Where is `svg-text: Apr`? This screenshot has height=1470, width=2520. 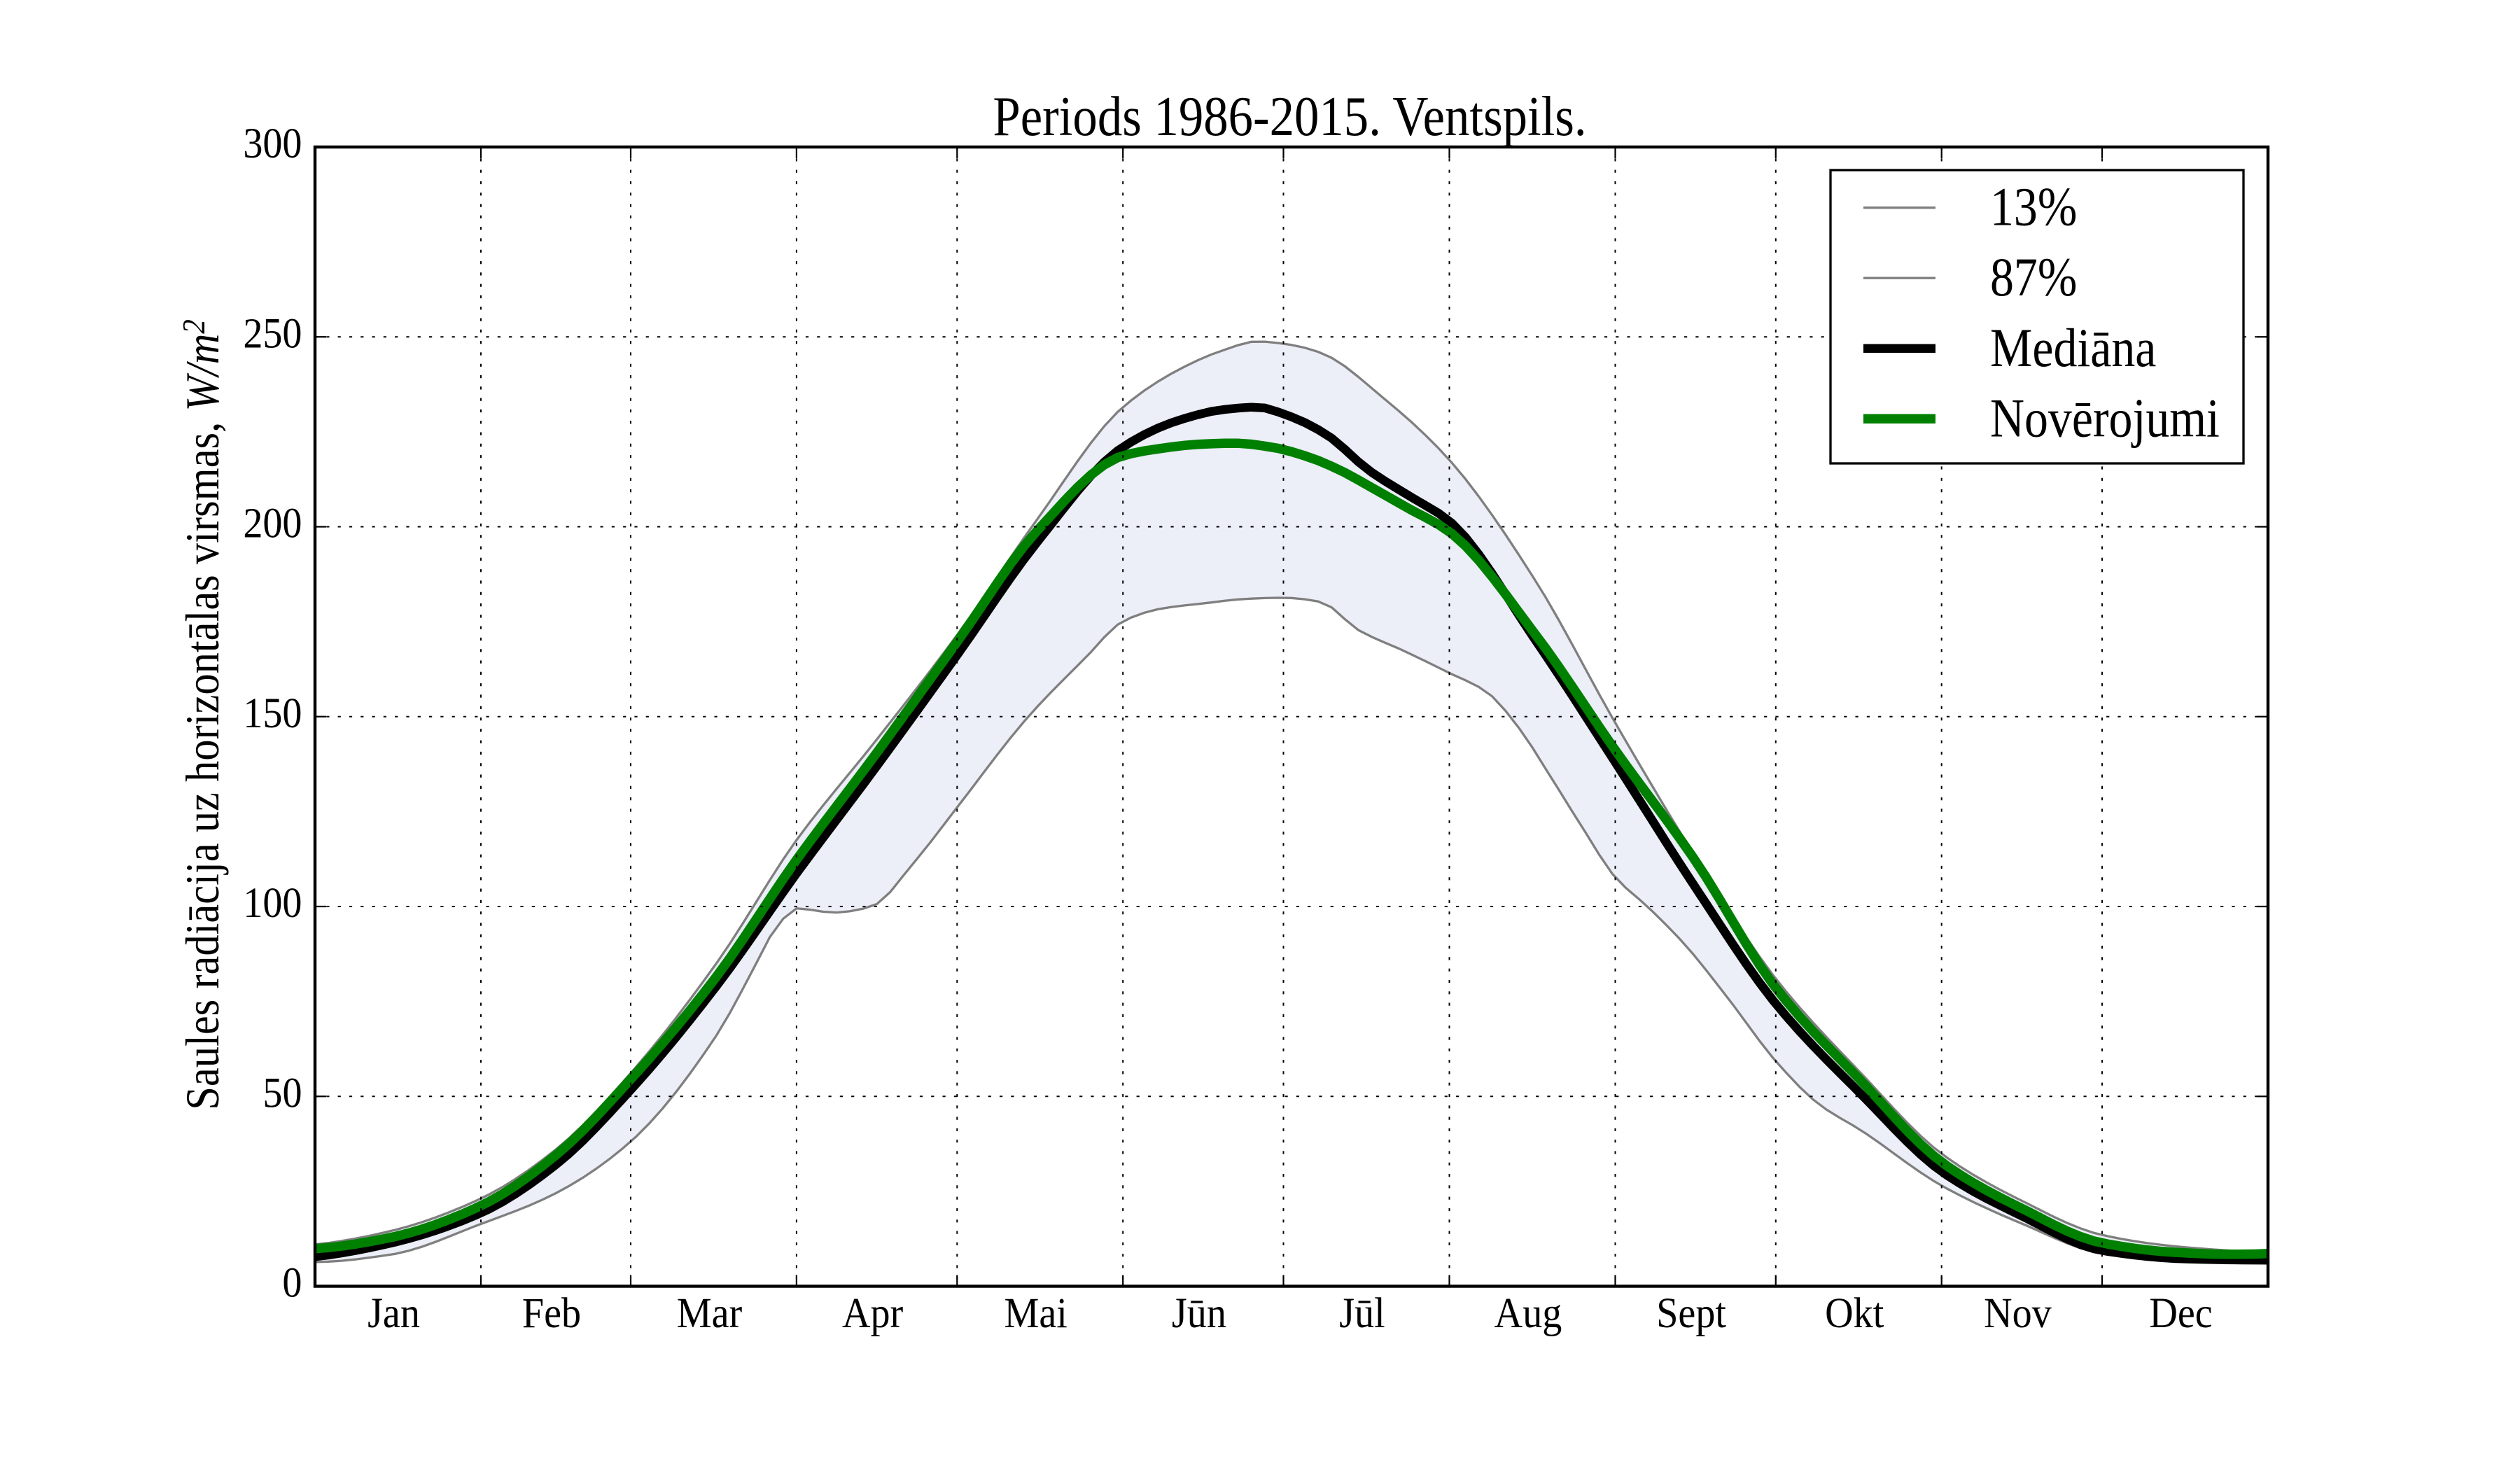
svg-text: Apr is located at coordinates (872, 1313).